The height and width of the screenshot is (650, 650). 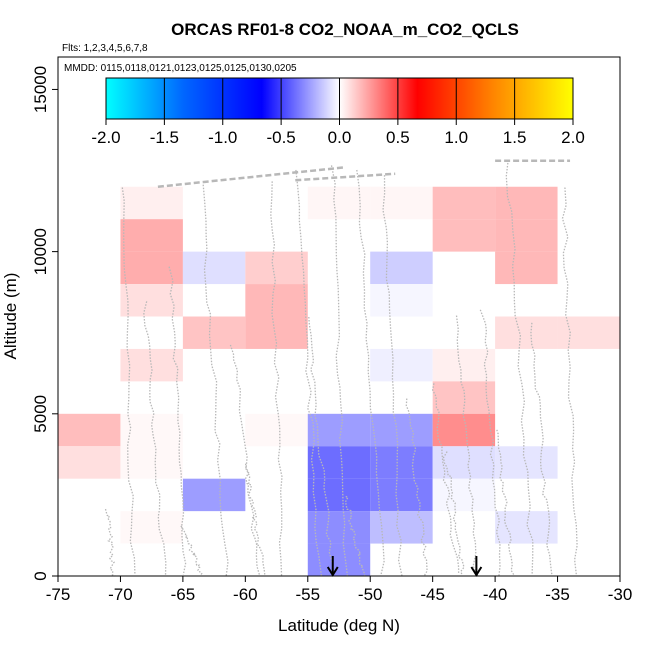 I want to click on x-axis-label: Latitude (deg N), so click(x=339, y=625).